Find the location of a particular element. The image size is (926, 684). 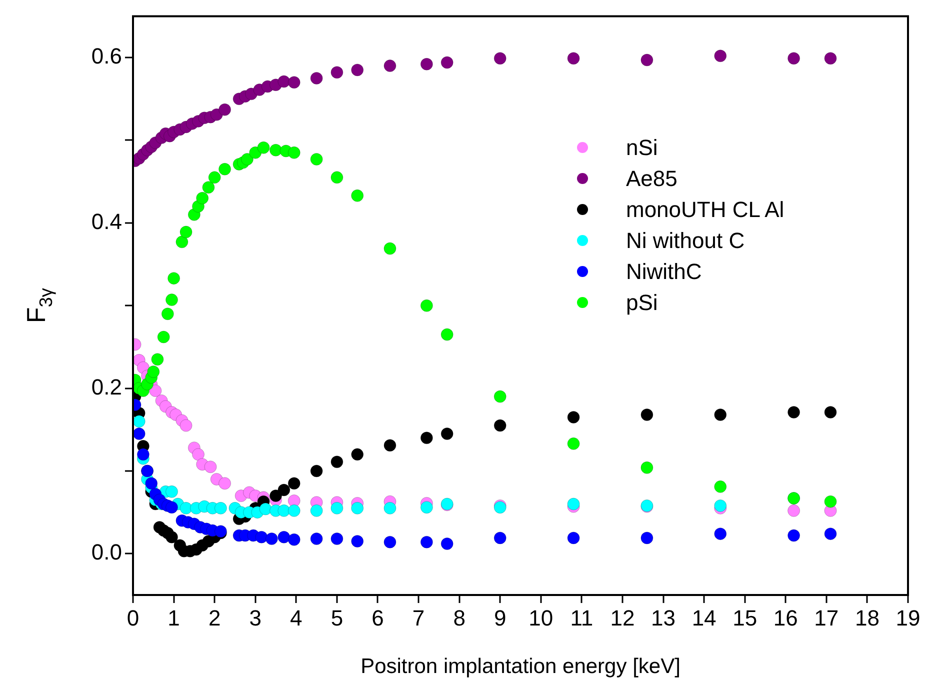

x-tick-label: 10 is located at coordinates (541, 617).